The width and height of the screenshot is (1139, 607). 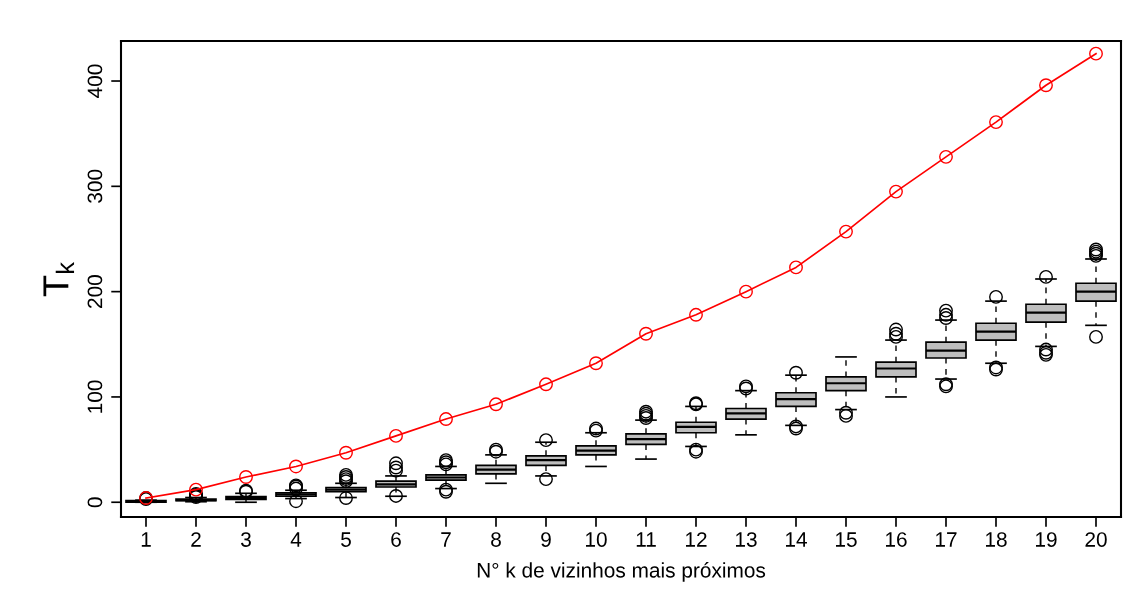 What do you see at coordinates (446, 539) in the screenshot?
I see `x-tick-label: 7` at bounding box center [446, 539].